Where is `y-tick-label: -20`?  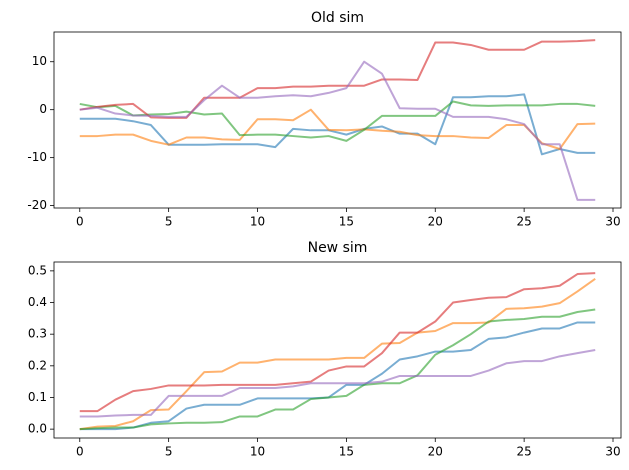
y-tick-label: -20 is located at coordinates (37, 205).